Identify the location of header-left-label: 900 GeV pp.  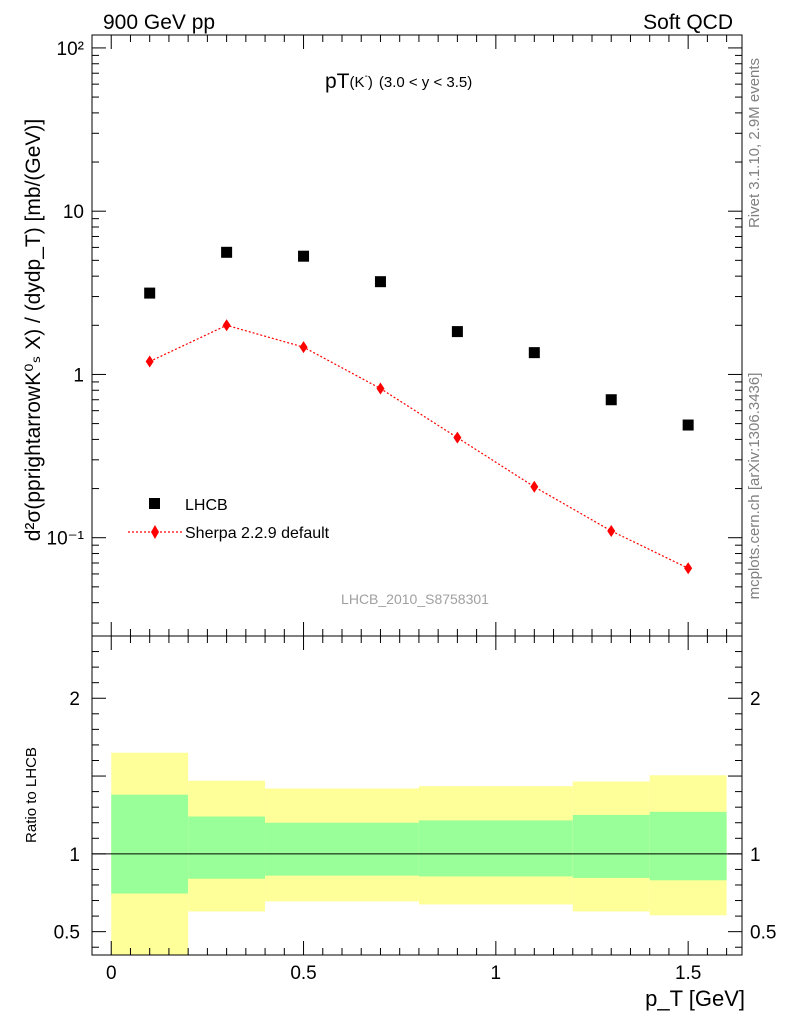
(159, 22).